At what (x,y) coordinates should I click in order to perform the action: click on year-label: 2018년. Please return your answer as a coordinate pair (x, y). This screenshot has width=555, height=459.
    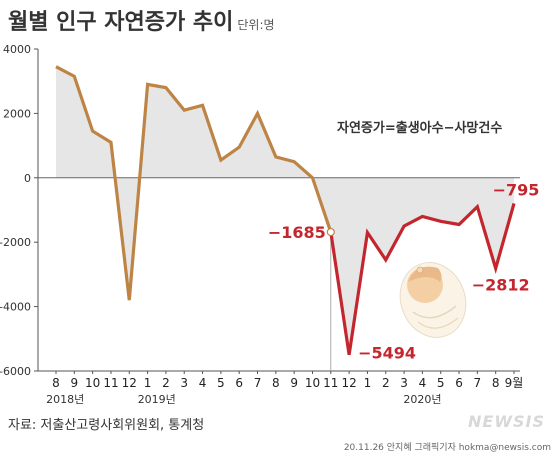
    Looking at the image, I should click on (65, 399).